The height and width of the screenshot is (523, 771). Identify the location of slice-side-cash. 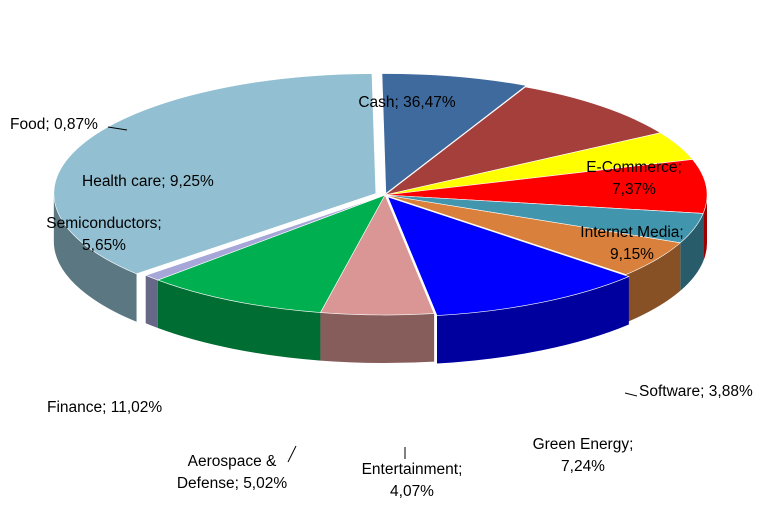
(95, 257).